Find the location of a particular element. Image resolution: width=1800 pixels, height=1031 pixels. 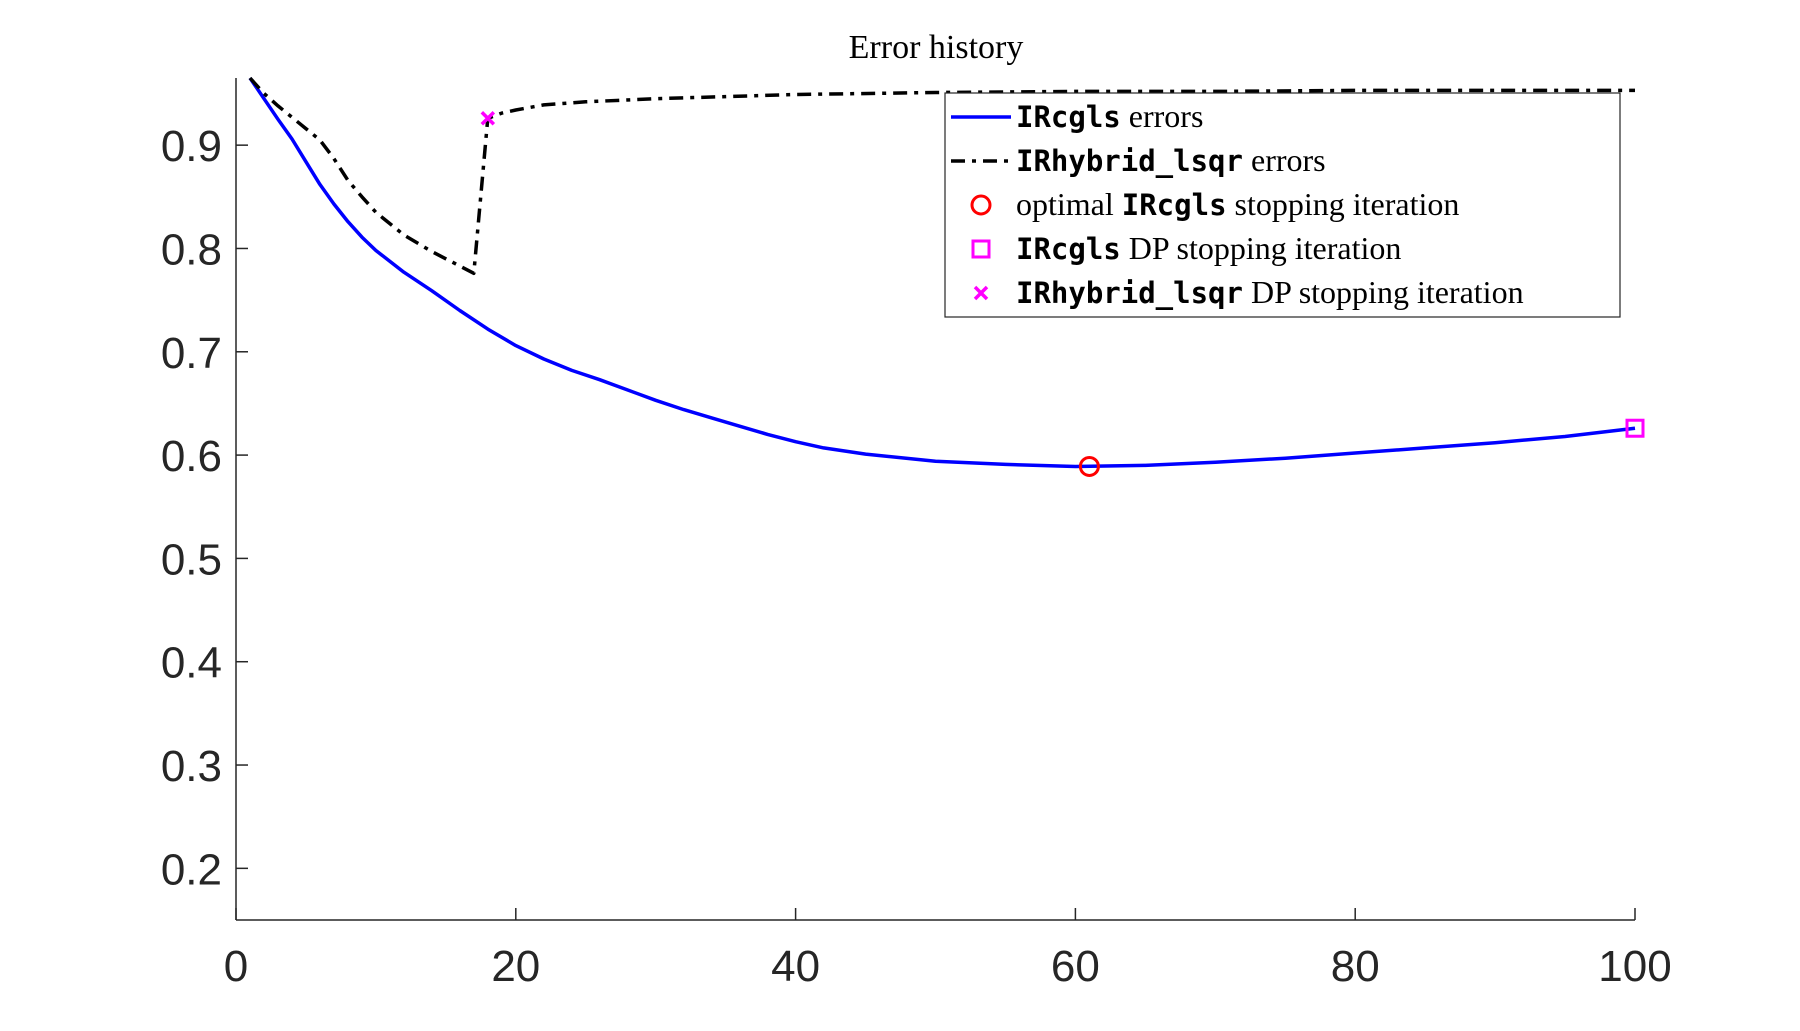

y-tick-label: 0.9 is located at coordinates (191, 146).